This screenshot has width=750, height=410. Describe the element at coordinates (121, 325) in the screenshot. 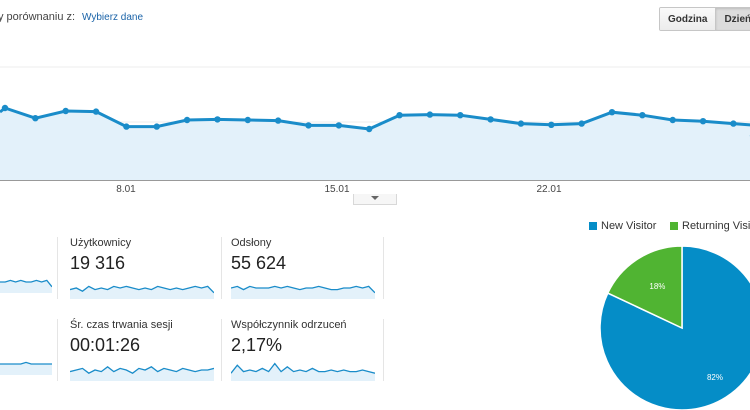

I see `metric-title: Śr. czas trwania sesji` at that location.